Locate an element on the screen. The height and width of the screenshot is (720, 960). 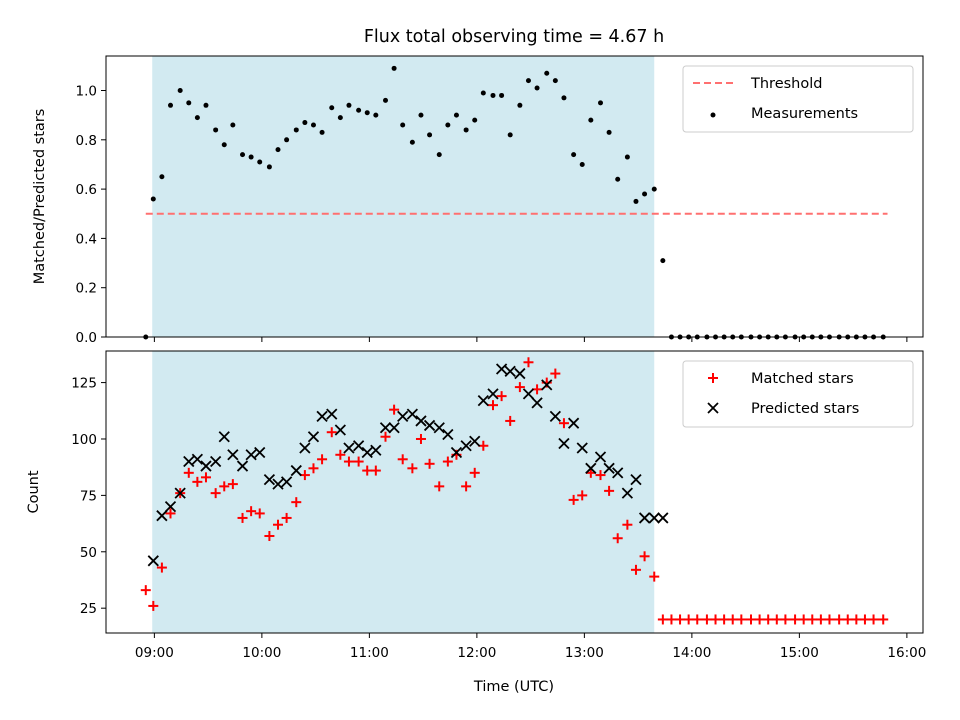
y-tick-label: 0.8 is located at coordinates (86, 141).